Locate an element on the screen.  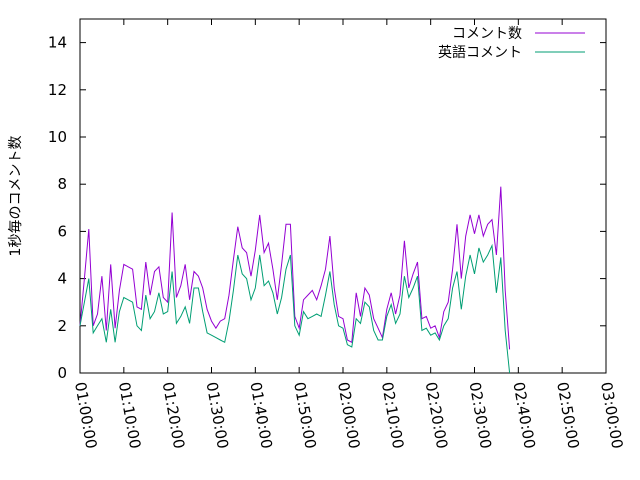
x-tick-label: 01:50:00 is located at coordinates (304, 415).